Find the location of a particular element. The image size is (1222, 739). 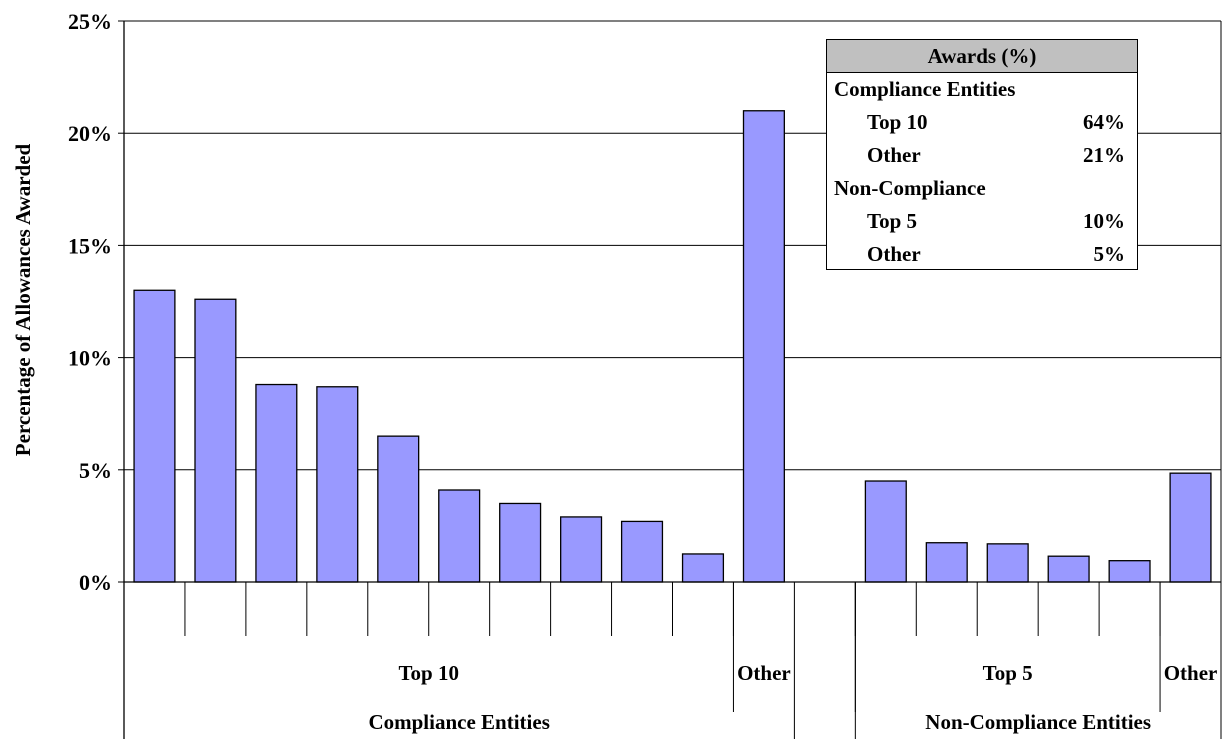

summary-row-top5: Top 5 10% is located at coordinates (982, 221).